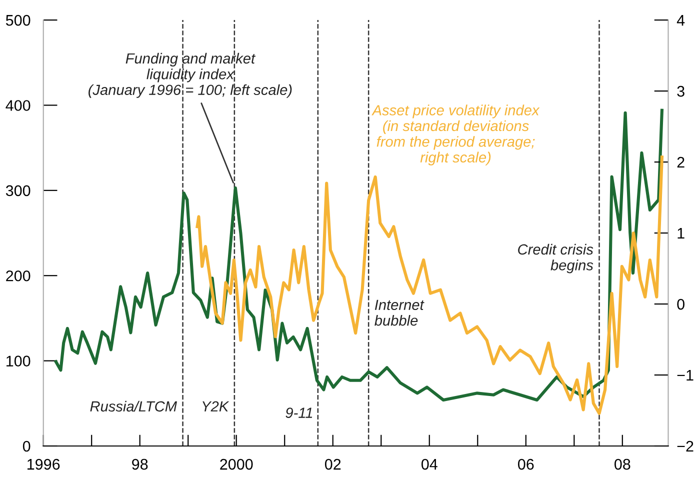  I want to click on y-tick-label: 200, so click(18, 276).